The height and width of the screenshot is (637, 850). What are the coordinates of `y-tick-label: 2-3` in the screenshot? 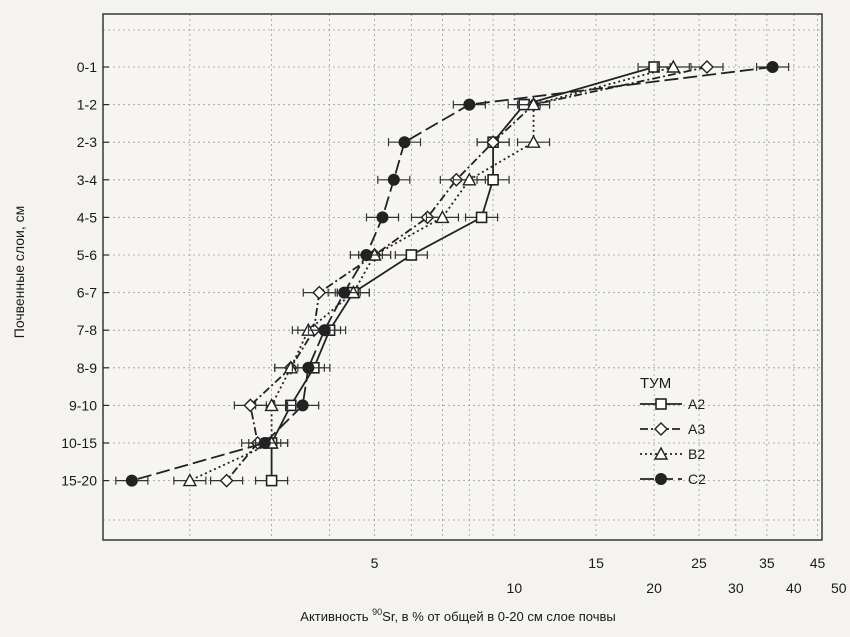 It's located at (87, 142).